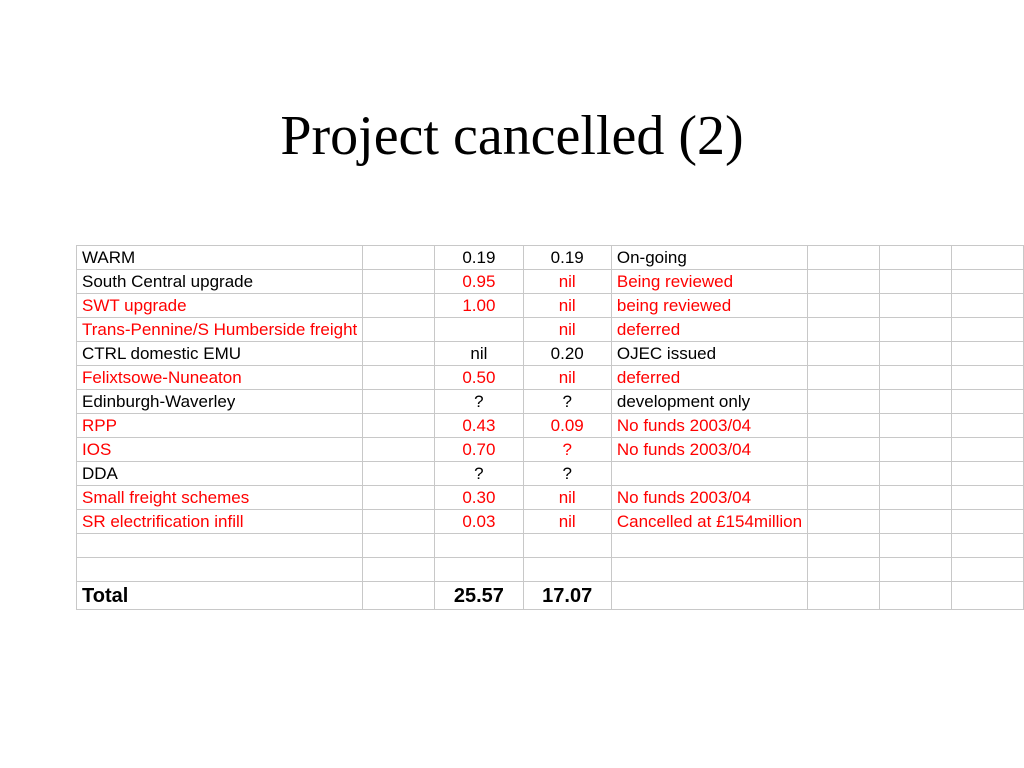 This screenshot has height=768, width=1024. I want to click on project-name-cell: Small freight schemes, so click(219, 497).